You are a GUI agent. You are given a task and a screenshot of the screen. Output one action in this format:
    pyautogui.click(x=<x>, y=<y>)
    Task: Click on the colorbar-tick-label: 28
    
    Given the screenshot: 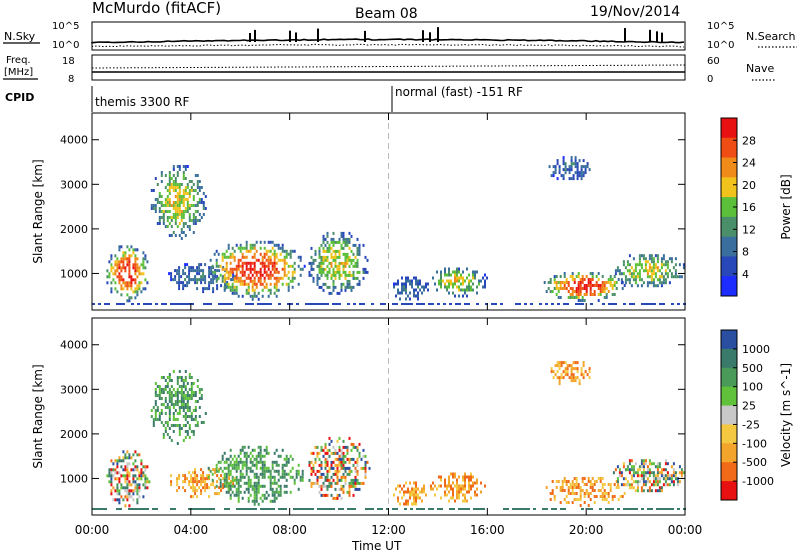 What is the action you would take?
    pyautogui.click(x=749, y=140)
    